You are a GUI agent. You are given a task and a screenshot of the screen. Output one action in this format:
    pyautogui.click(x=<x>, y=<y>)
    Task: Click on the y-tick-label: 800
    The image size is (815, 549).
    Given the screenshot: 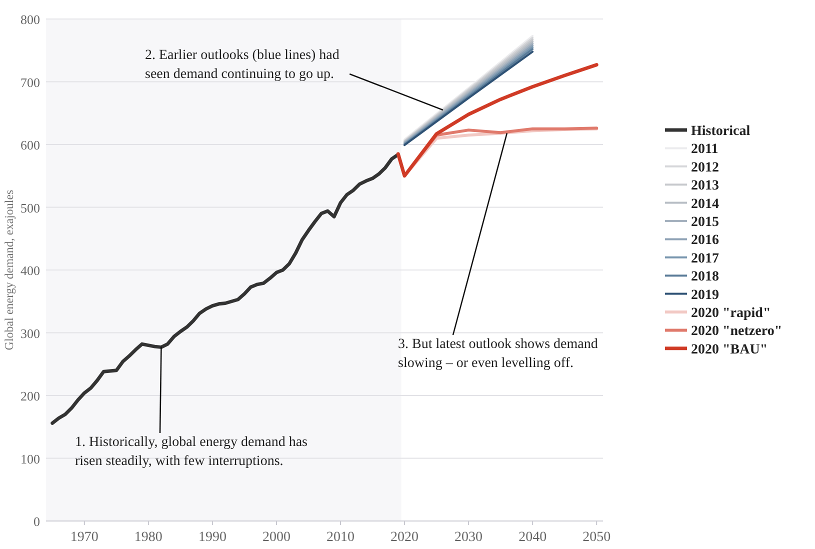 What is the action you would take?
    pyautogui.click(x=30, y=19)
    